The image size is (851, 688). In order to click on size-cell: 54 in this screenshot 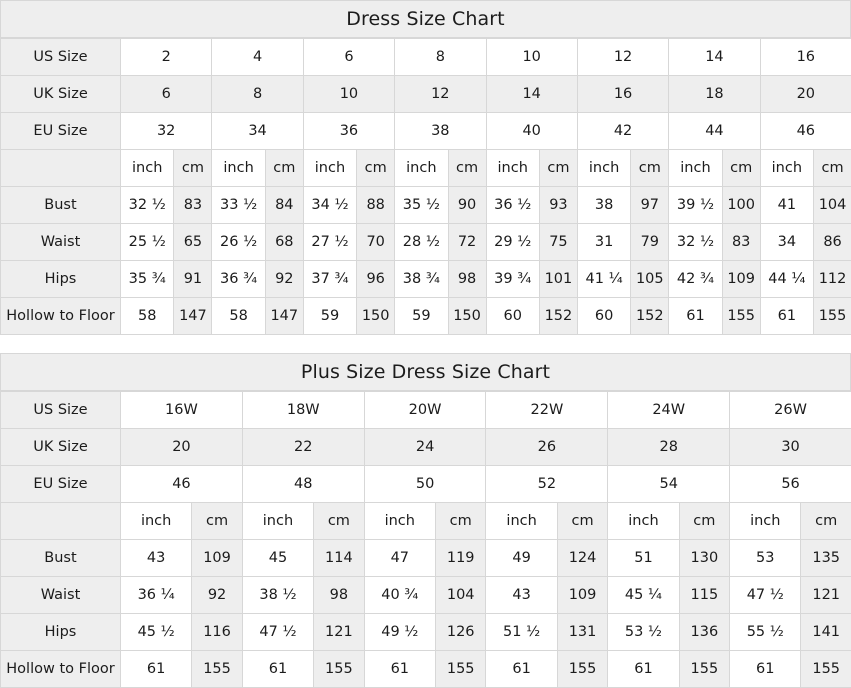, I will do `click(669, 484)`.